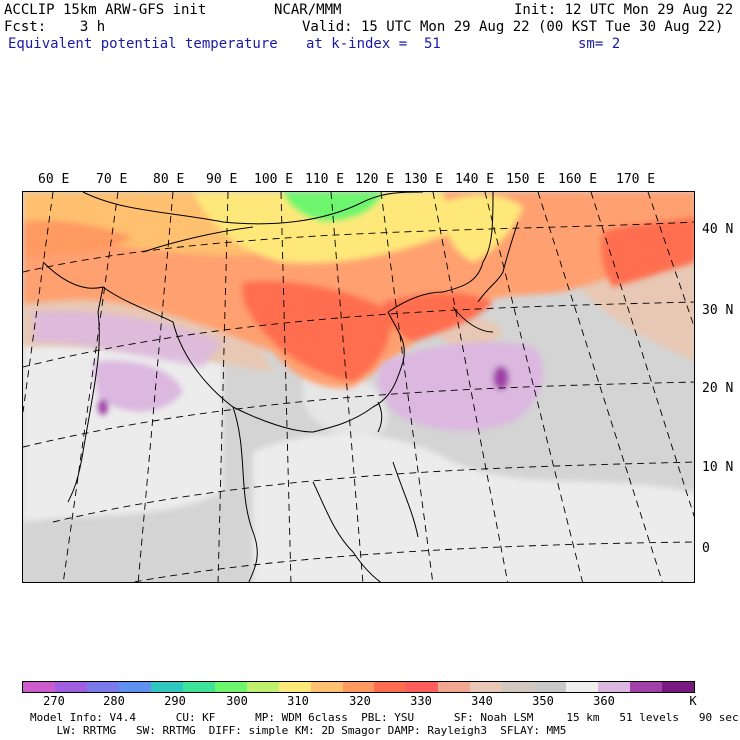 The height and width of the screenshot is (740, 740). I want to click on lat-label: 0, so click(706, 548).